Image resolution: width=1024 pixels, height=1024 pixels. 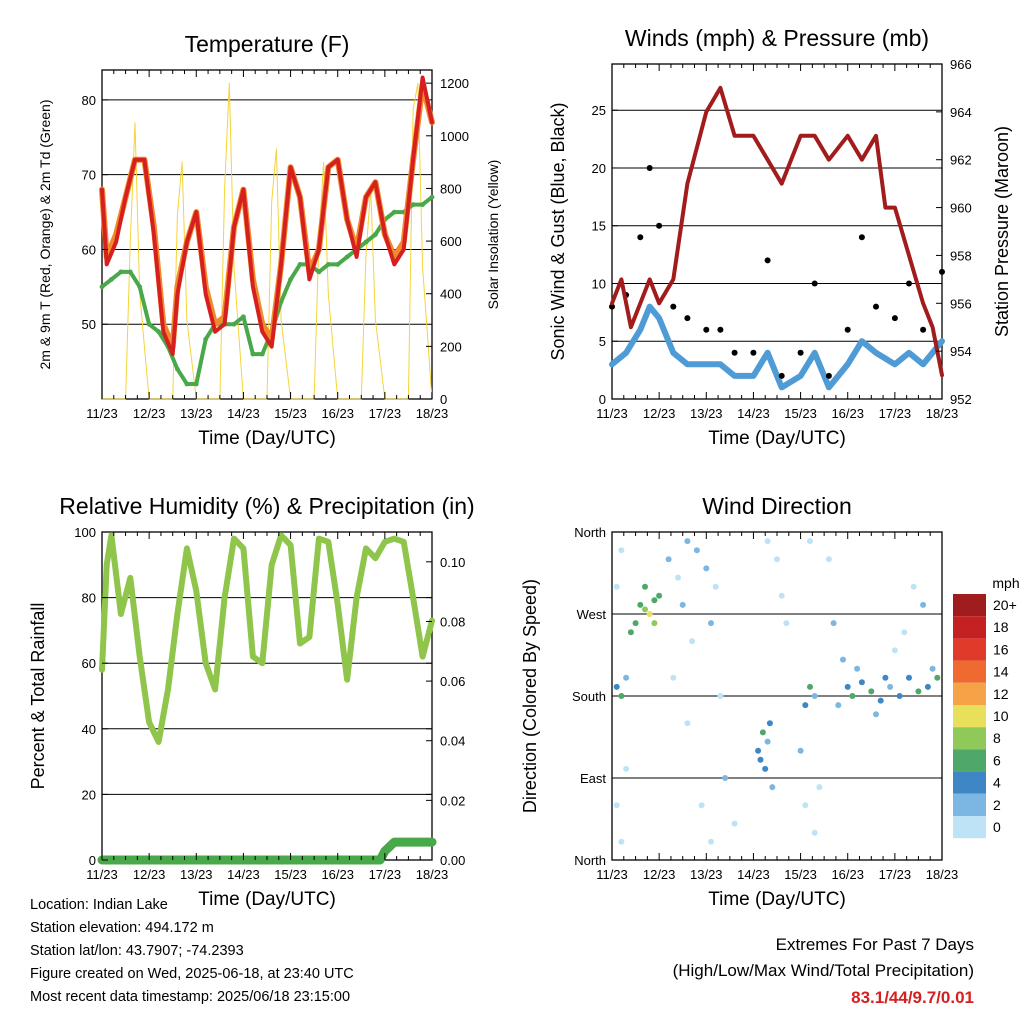 What do you see at coordinates (602, 341) in the screenshot?
I see `y-tick-label: 5` at bounding box center [602, 341].